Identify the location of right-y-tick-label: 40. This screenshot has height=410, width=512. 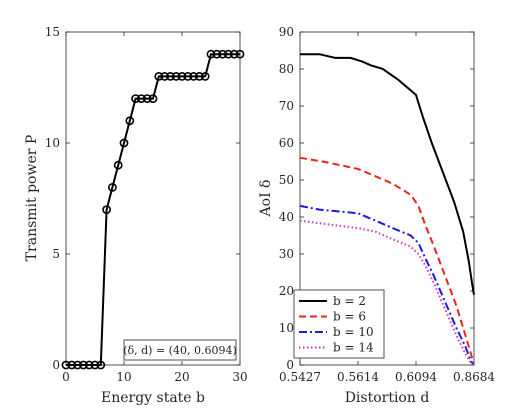
(286, 217).